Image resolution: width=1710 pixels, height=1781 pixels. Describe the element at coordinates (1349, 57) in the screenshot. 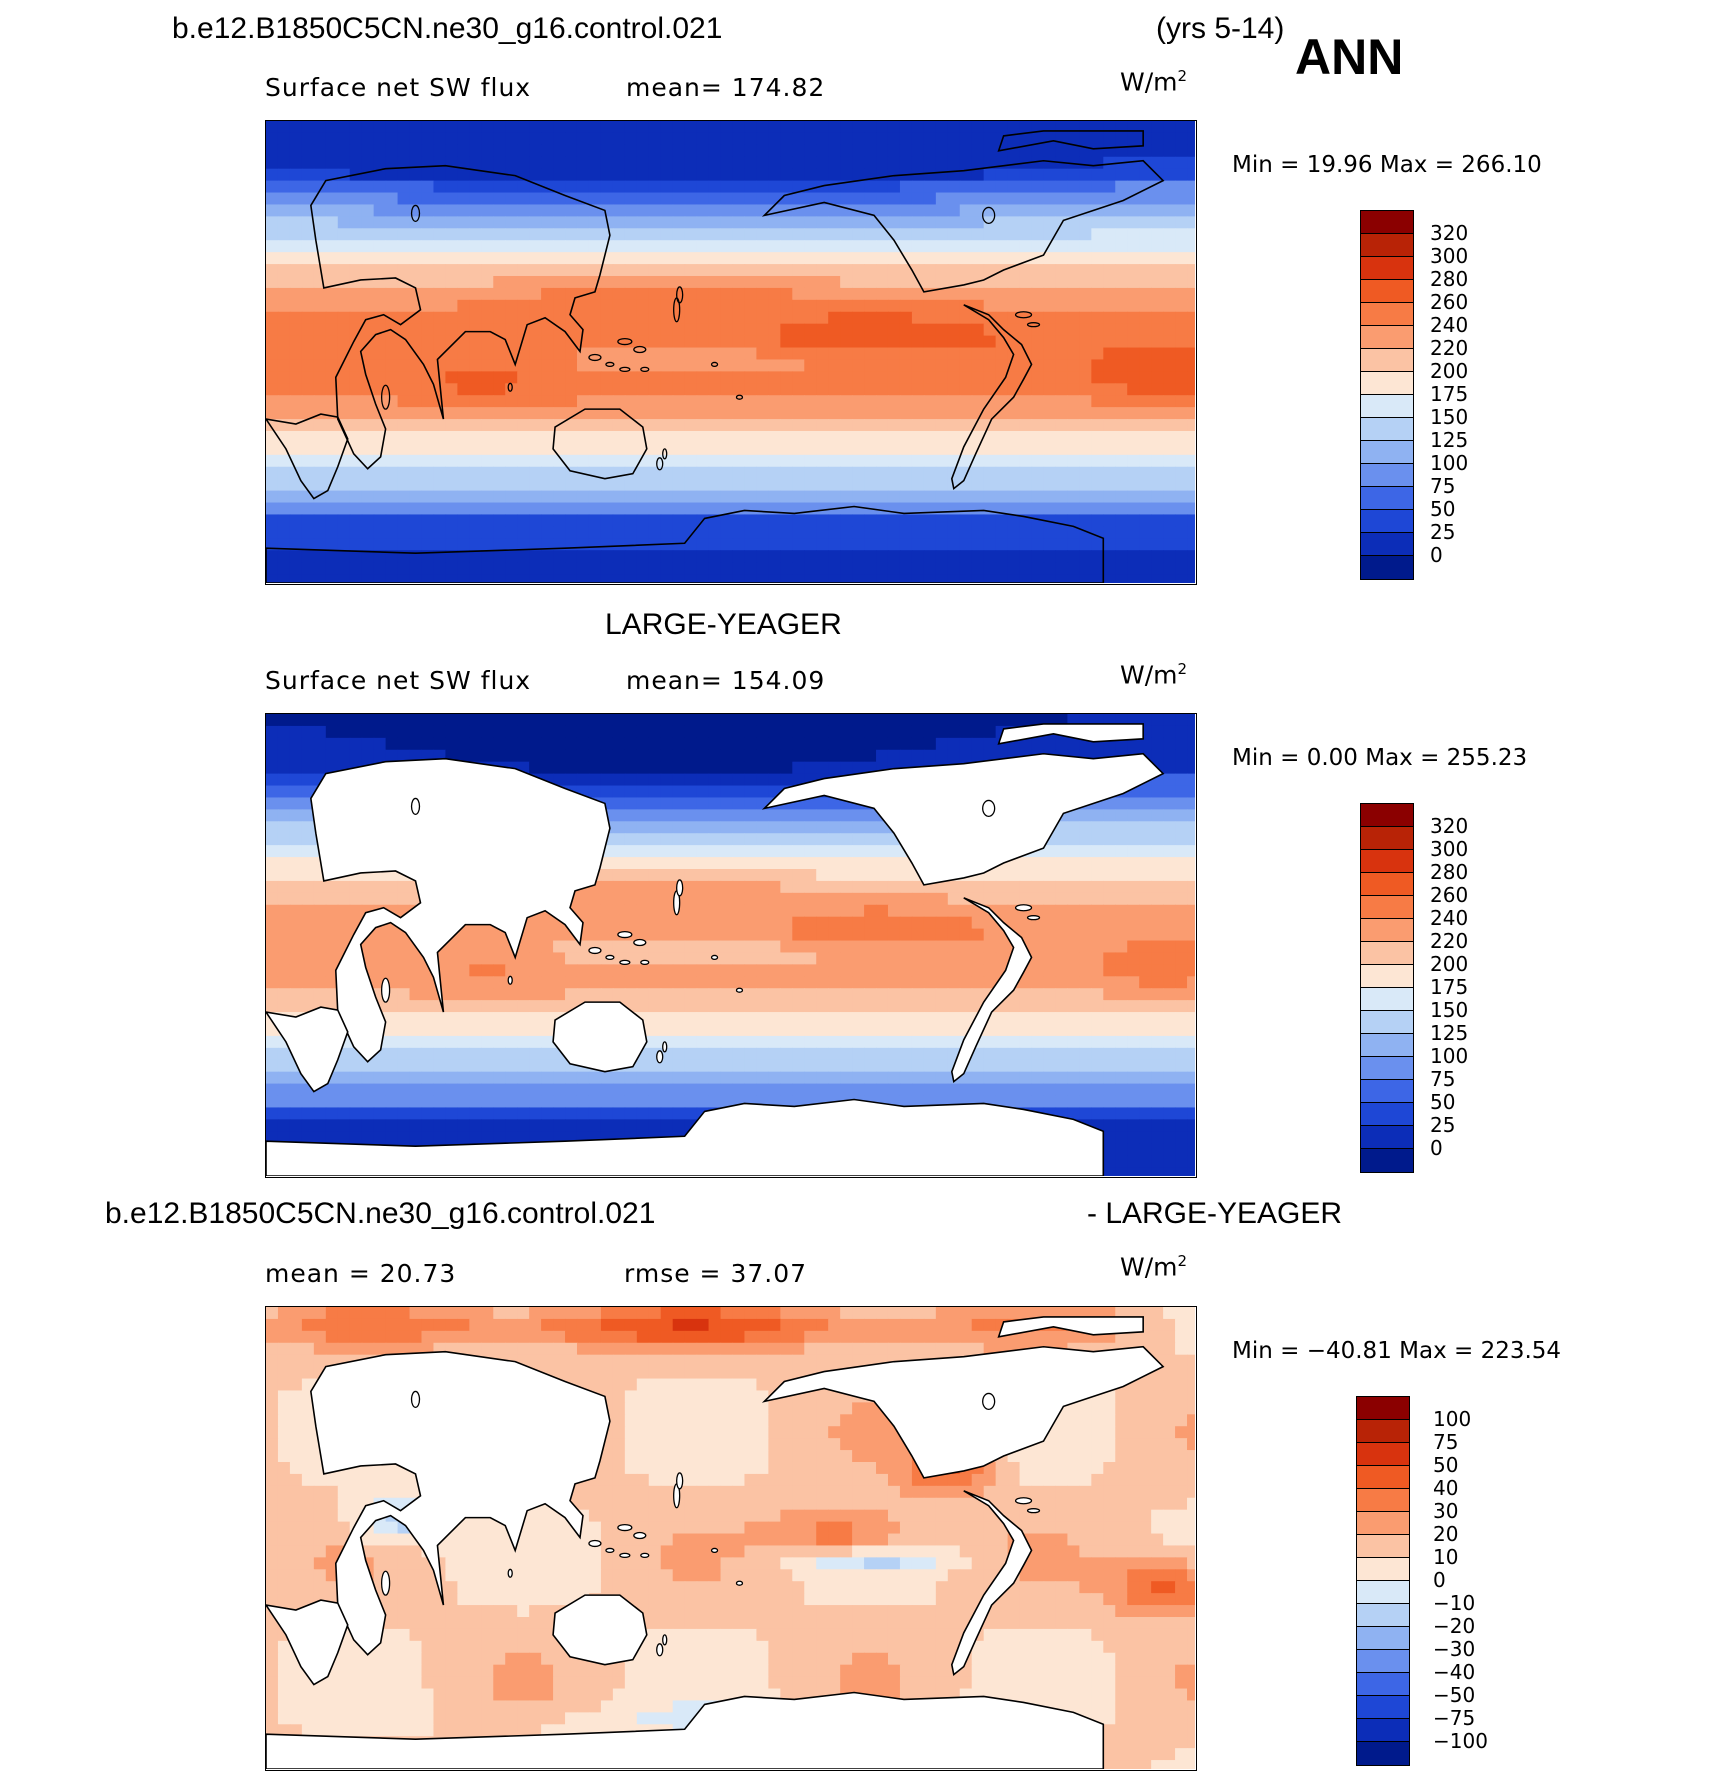

I see `season-label: ANN` at that location.